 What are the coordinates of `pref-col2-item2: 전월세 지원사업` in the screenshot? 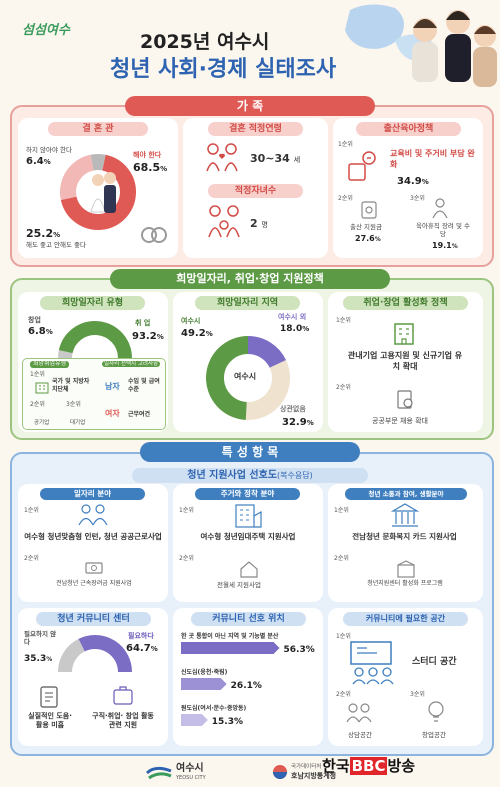 It's located at (239, 585).